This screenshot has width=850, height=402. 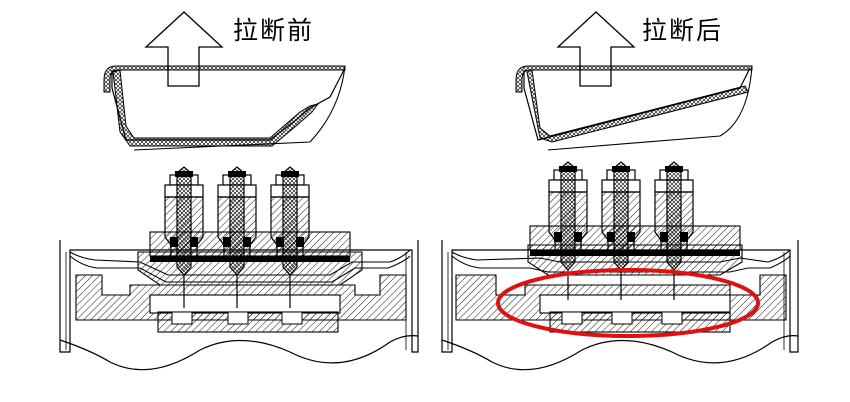 What do you see at coordinates (273, 30) in the screenshot?
I see `label-before: 拉断前` at bounding box center [273, 30].